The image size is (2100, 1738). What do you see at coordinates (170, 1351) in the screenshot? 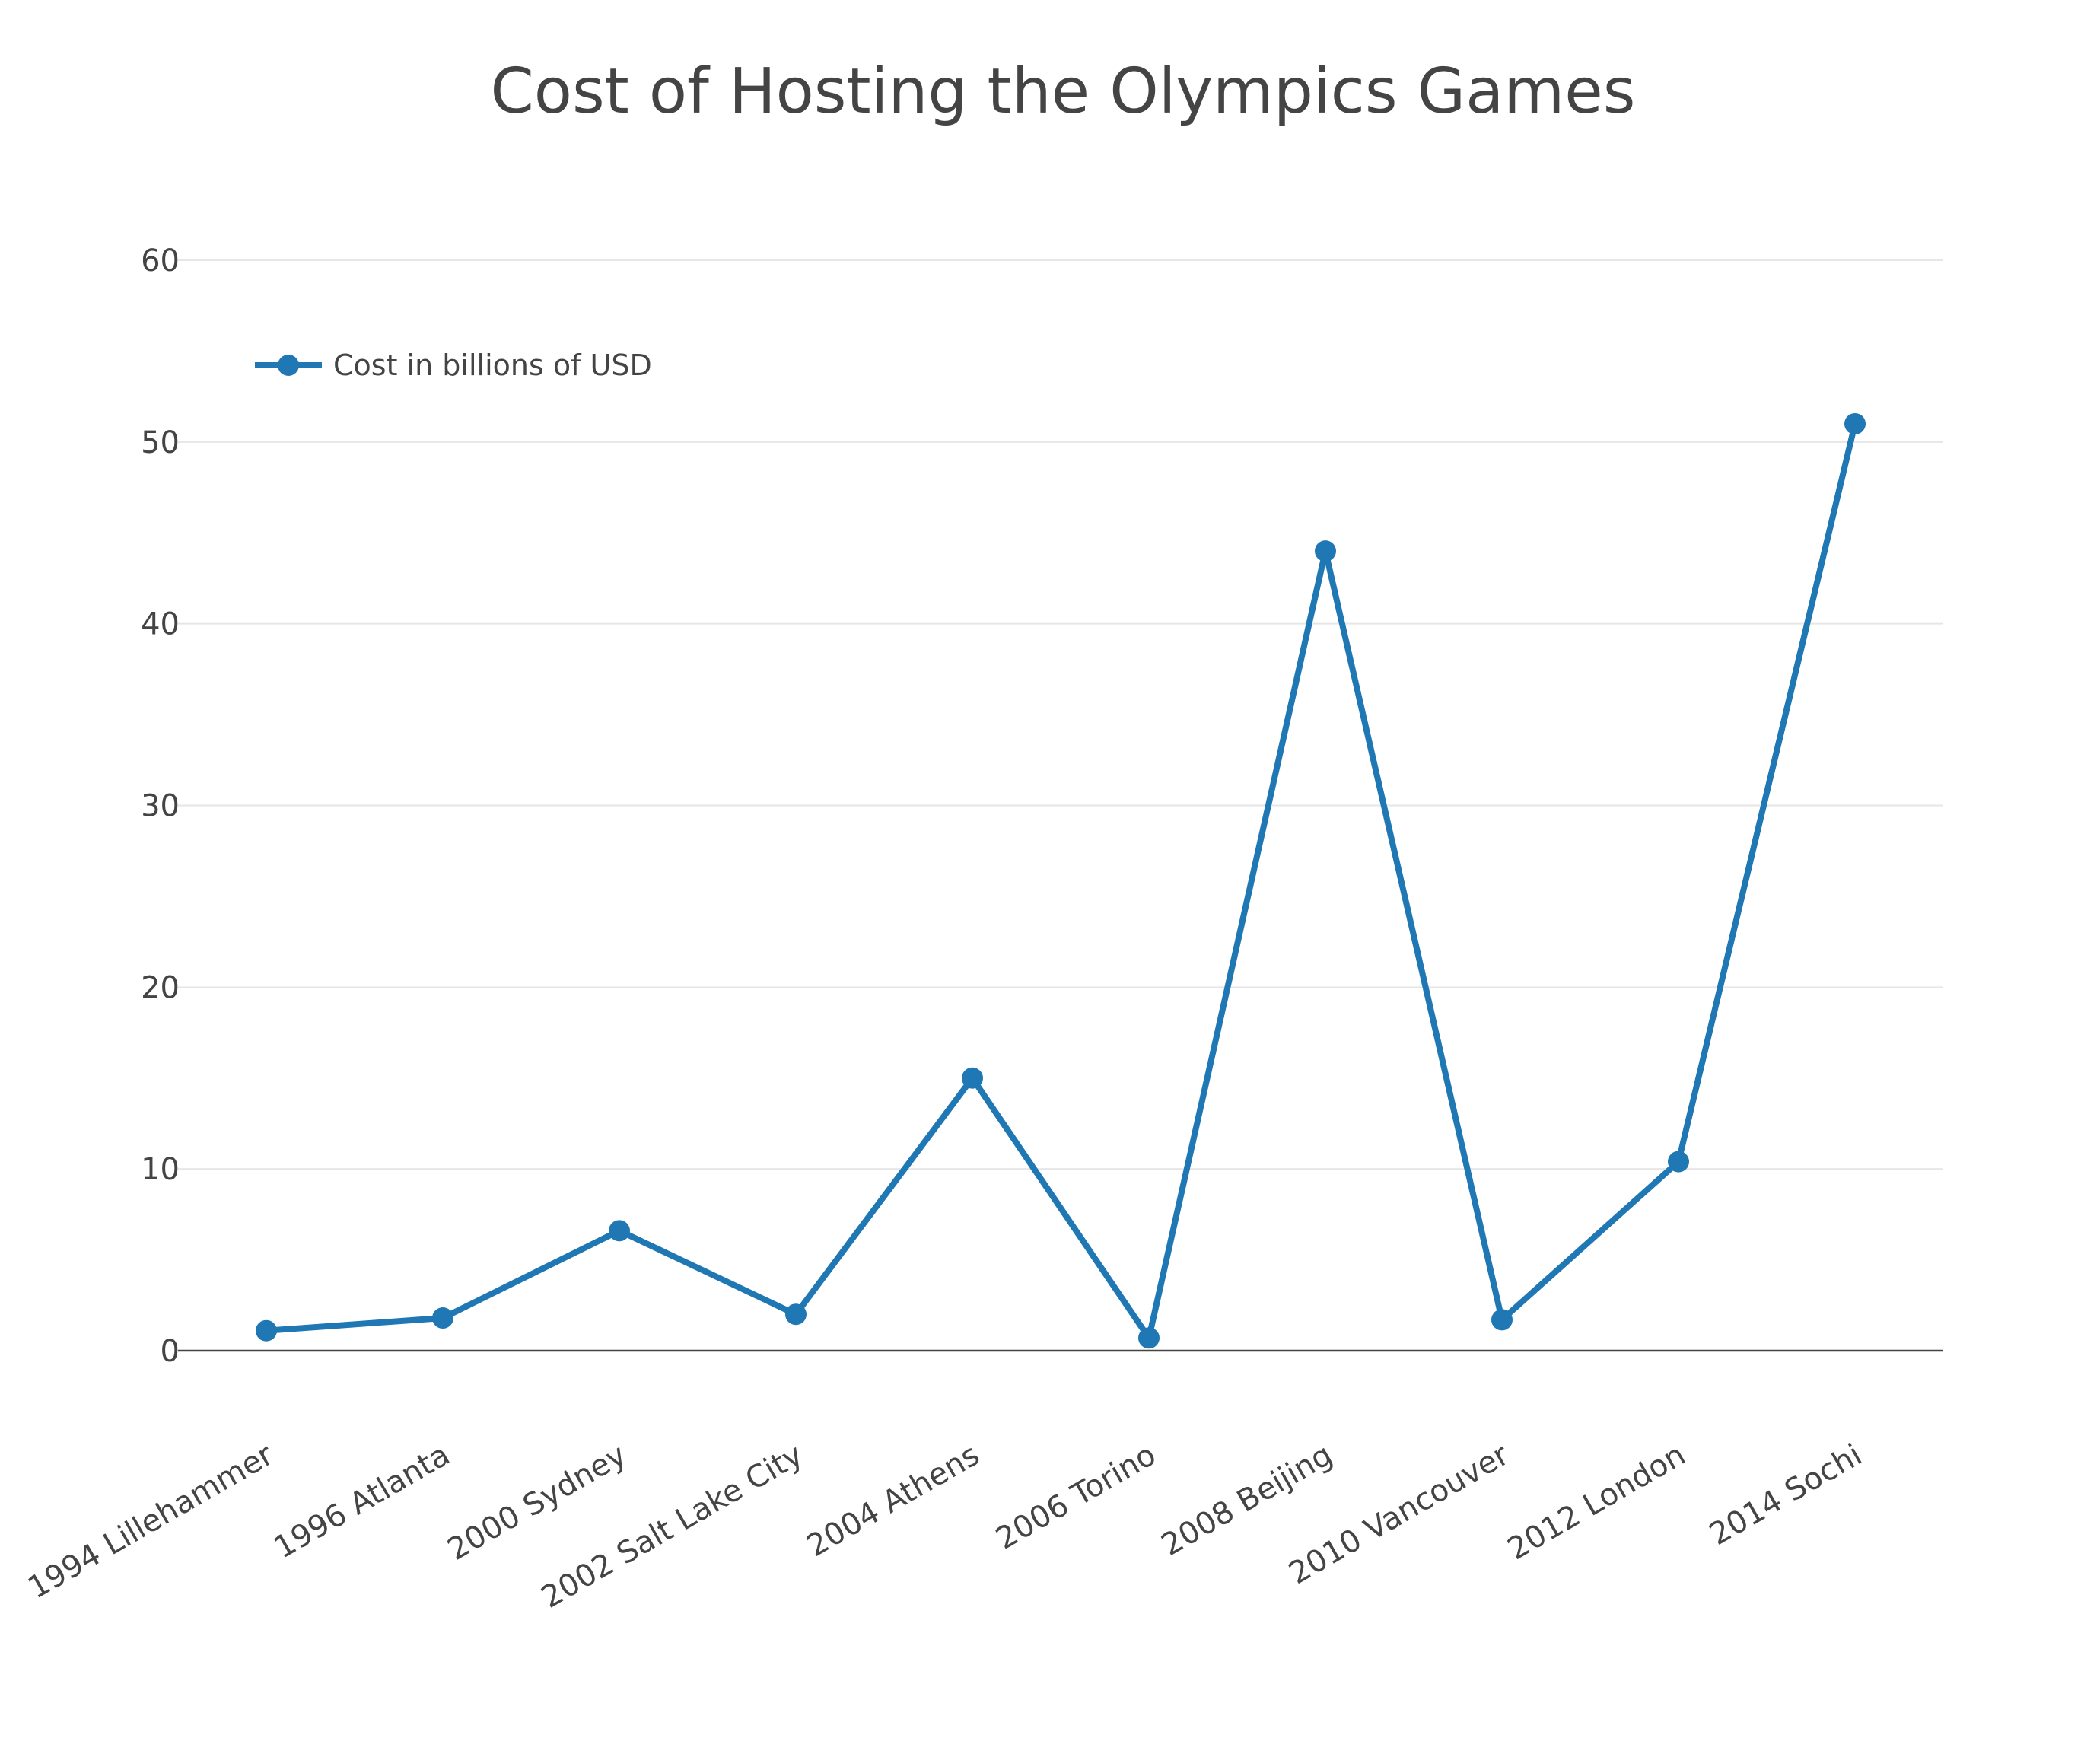
I see `y-tick-label: 0` at bounding box center [170, 1351].